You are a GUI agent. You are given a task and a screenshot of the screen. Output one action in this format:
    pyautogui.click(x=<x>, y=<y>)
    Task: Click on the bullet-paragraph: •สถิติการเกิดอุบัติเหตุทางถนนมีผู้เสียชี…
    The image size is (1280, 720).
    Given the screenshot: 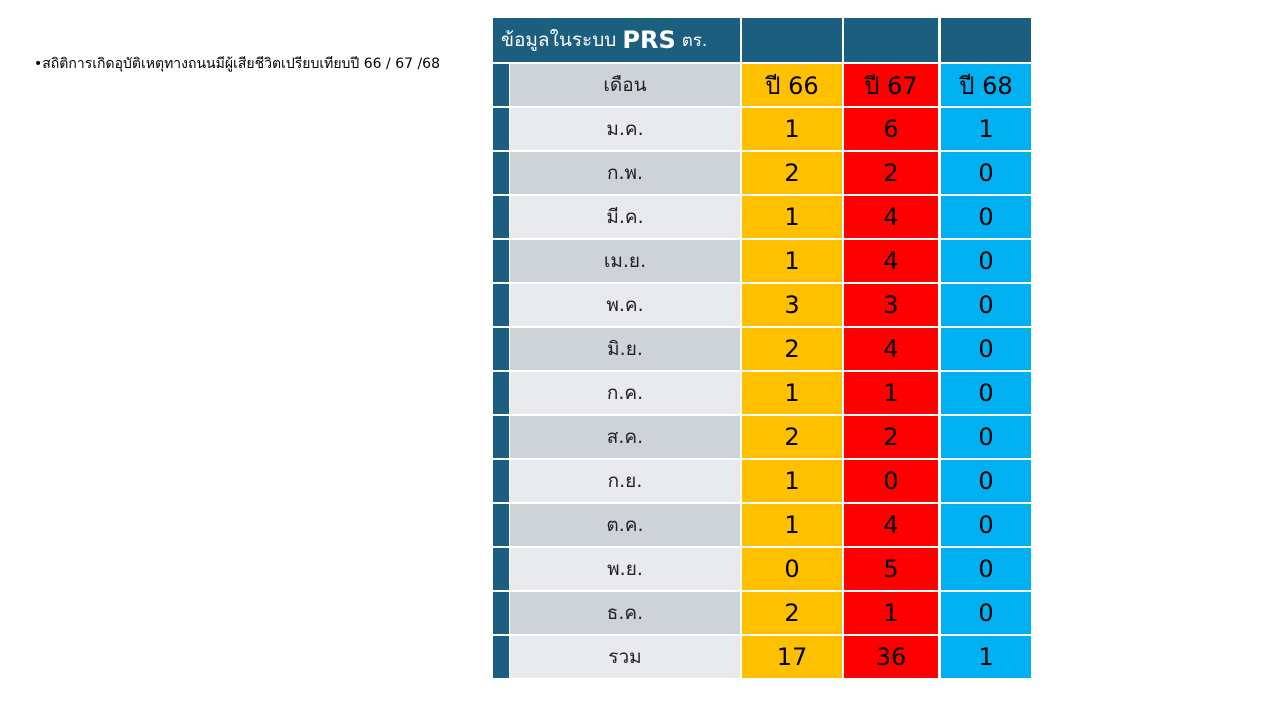 What is the action you would take?
    pyautogui.click(x=237, y=64)
    